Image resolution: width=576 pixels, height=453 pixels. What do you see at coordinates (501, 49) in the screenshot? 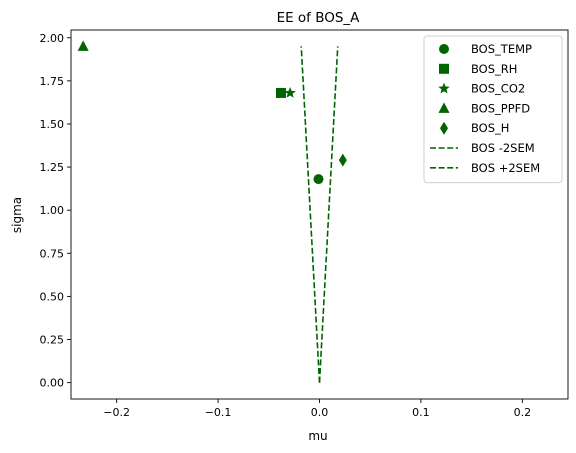
I see `legend-label-bos-temp: BOS_TEMP` at bounding box center [501, 49].